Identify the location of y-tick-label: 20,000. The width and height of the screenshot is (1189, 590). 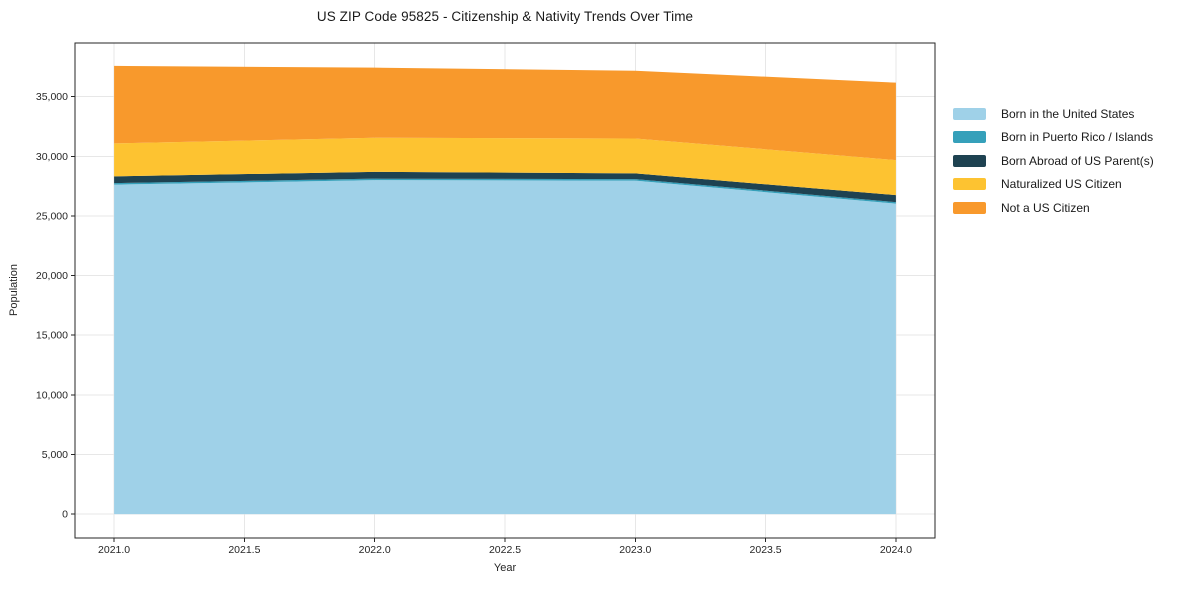
(52, 276).